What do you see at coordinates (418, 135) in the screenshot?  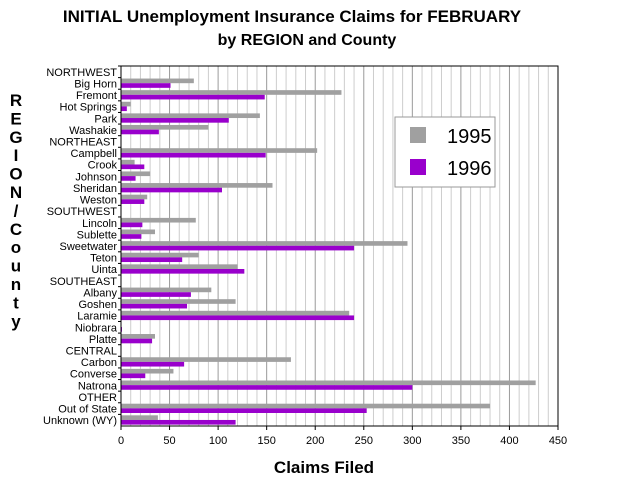 I see `legend-swatch-1995` at bounding box center [418, 135].